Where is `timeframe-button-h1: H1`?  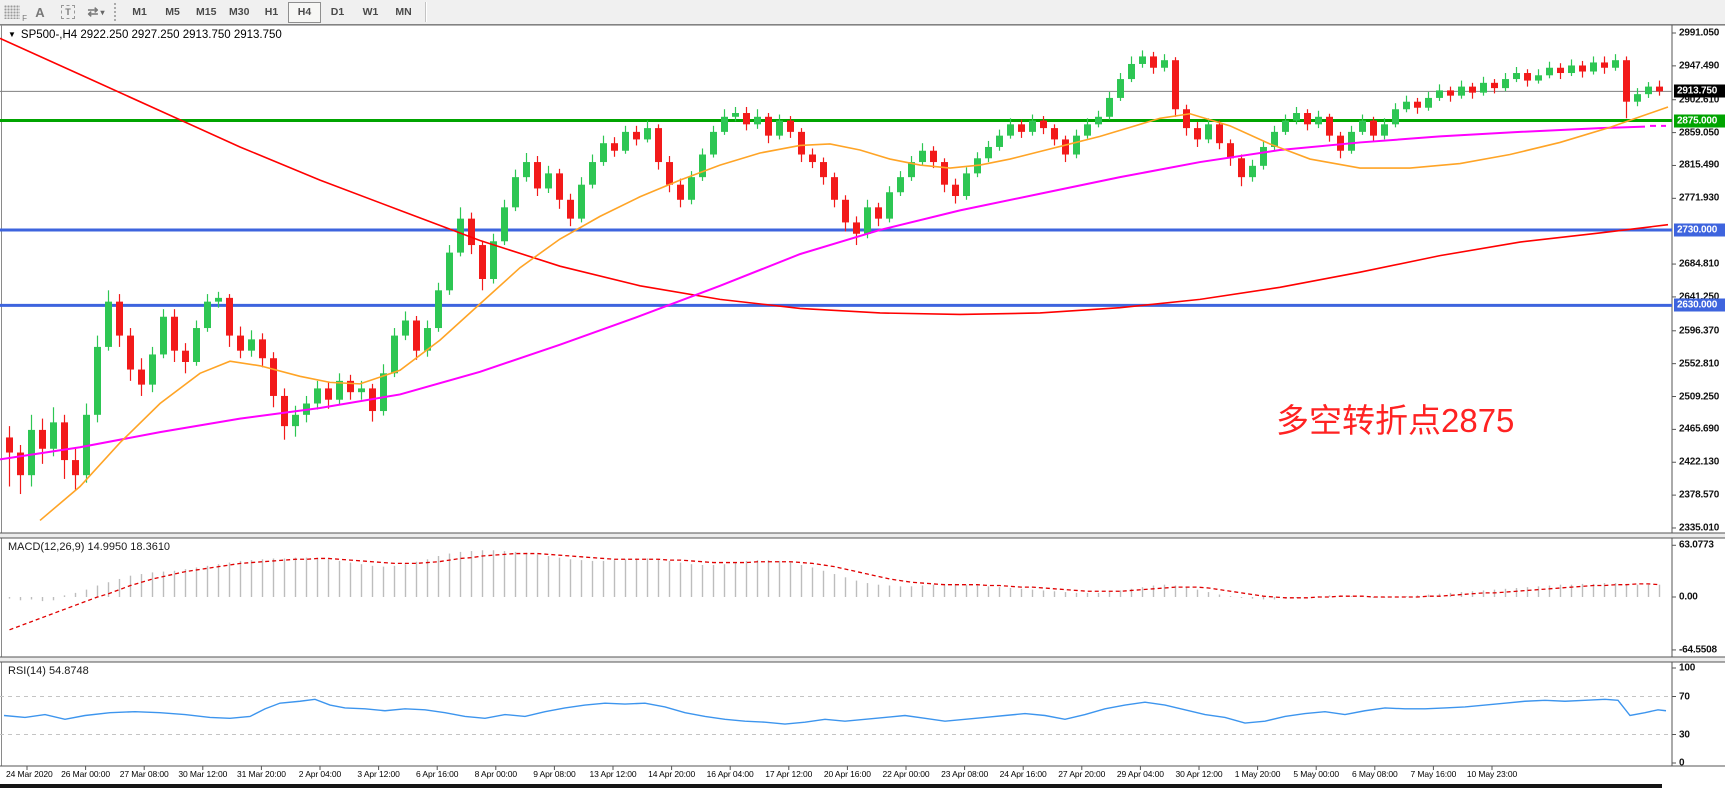 timeframe-button-h1: H1 is located at coordinates (271, 12).